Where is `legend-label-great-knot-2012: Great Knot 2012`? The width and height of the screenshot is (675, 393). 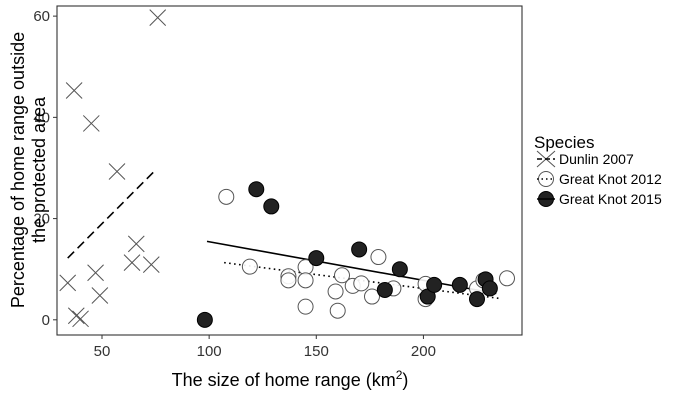 legend-label-great-knot-2012: Great Knot 2012 is located at coordinates (610, 179).